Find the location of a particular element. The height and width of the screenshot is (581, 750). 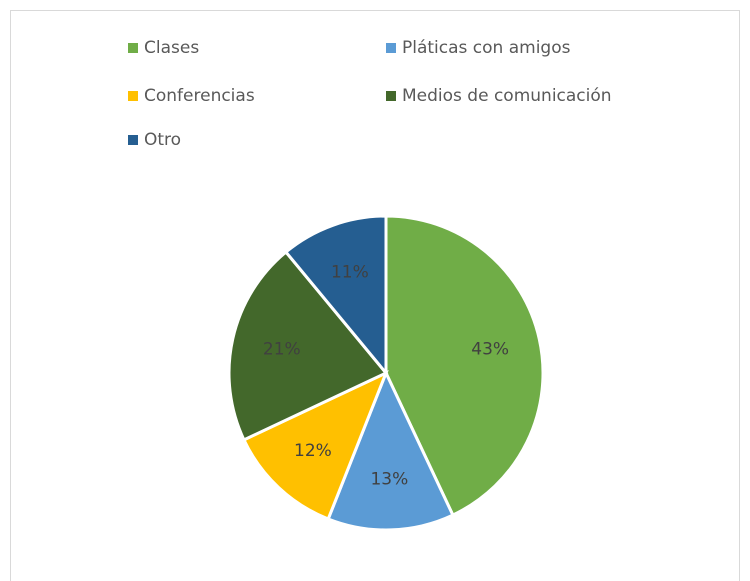

data-label: 13% is located at coordinates (389, 480).